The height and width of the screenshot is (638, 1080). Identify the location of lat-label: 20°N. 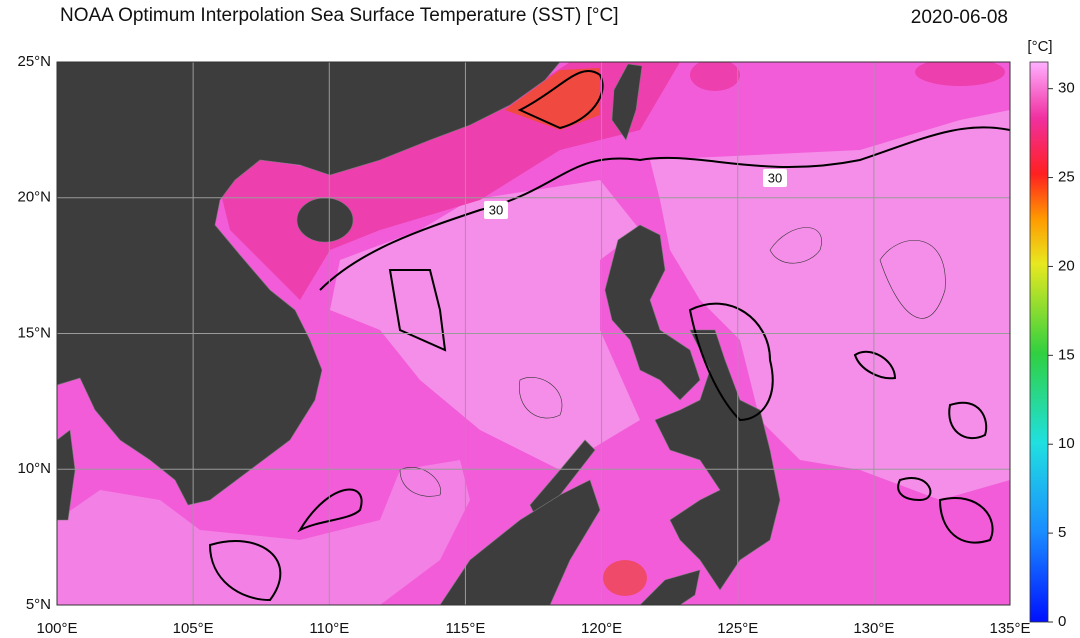
(34, 197).